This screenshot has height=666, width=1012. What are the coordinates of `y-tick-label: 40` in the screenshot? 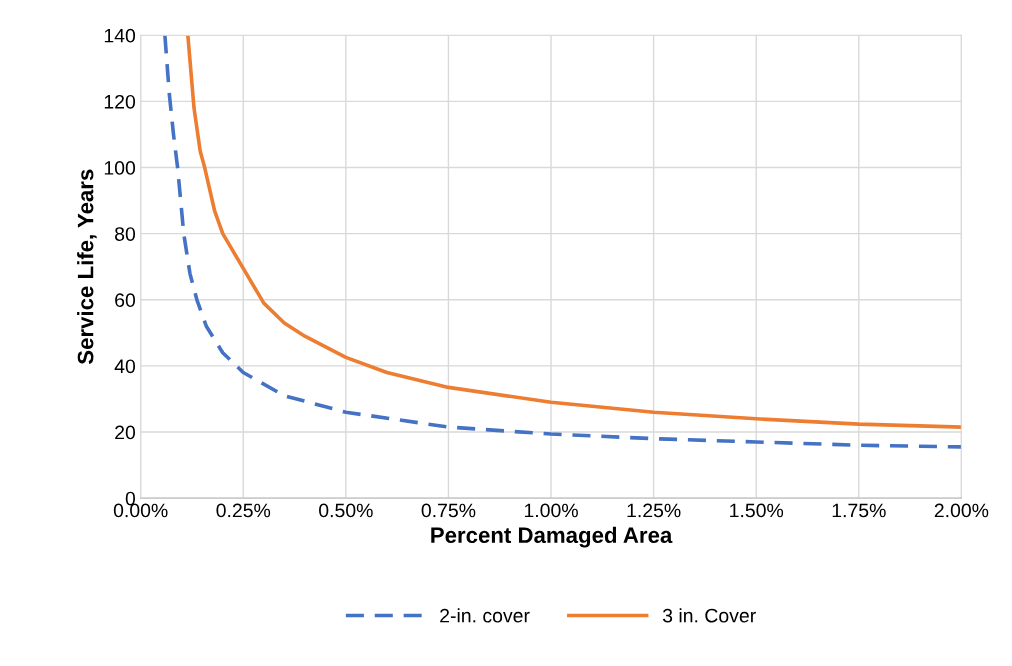 It's located at (125, 366).